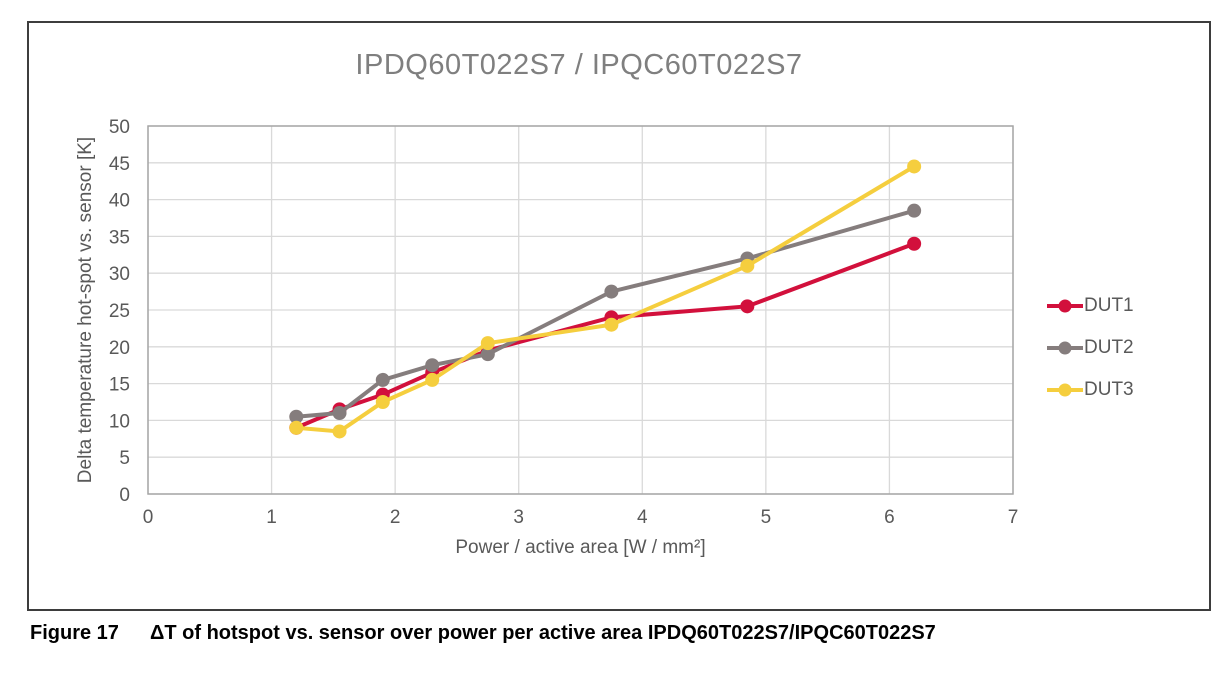 The width and height of the screenshot is (1228, 678). What do you see at coordinates (642, 517) in the screenshot?
I see `x-tick-label: 4` at bounding box center [642, 517].